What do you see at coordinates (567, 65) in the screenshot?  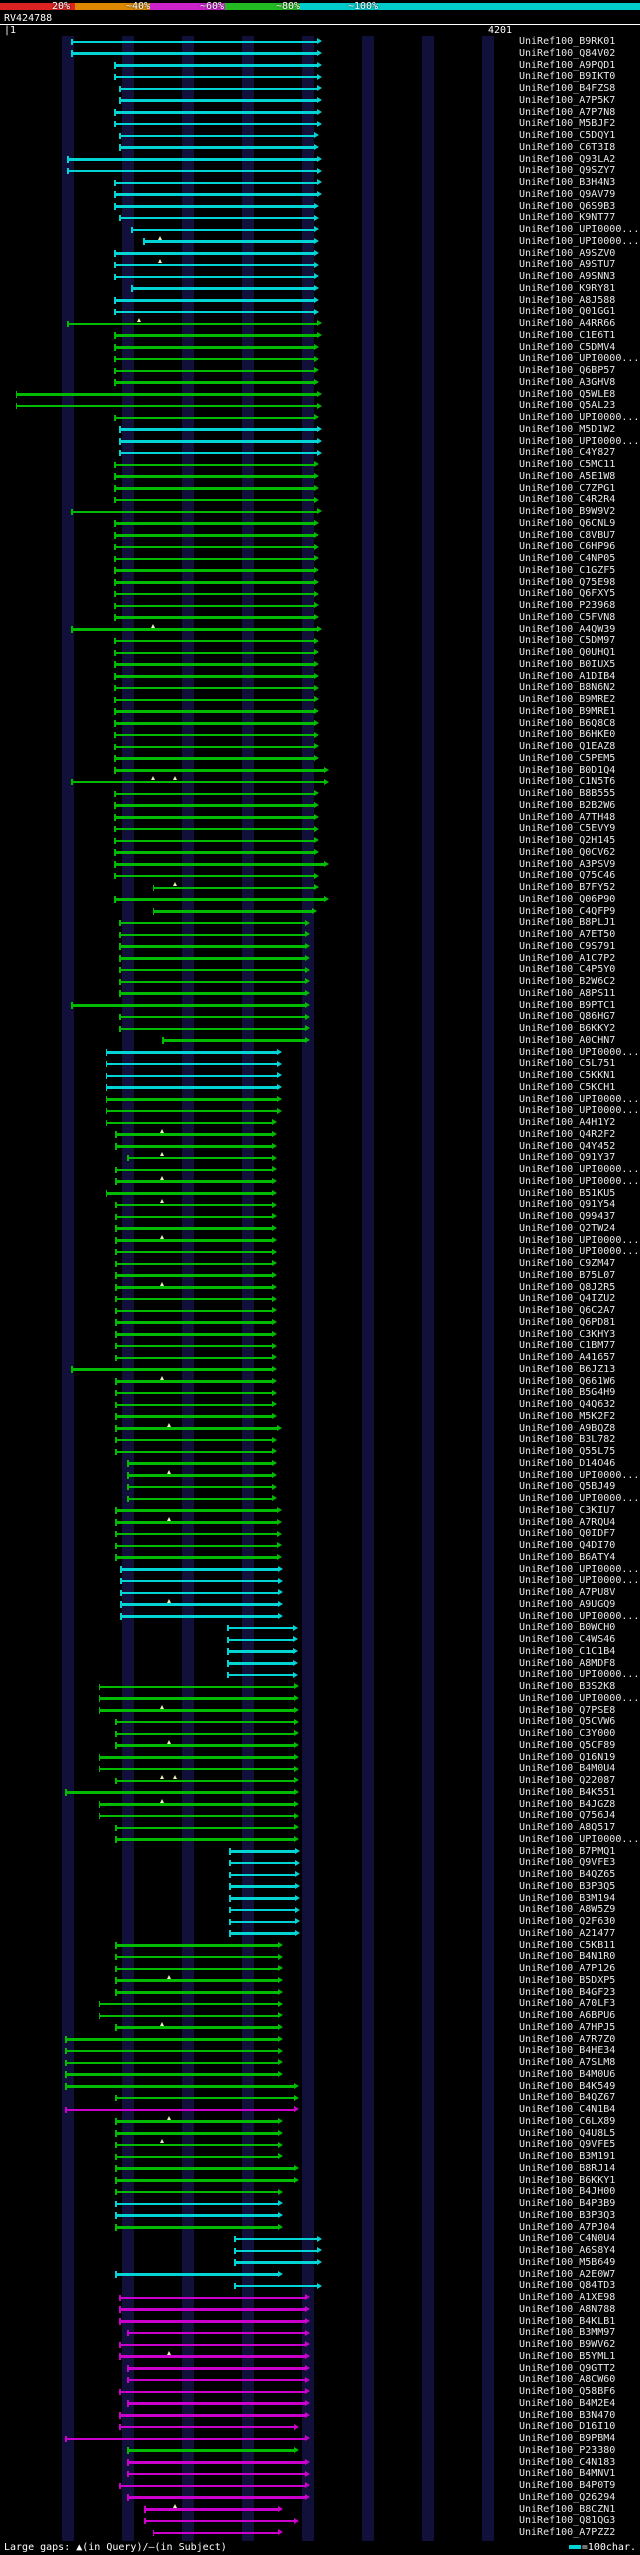 I see `hit-label: UniRef100_A9PQD1` at bounding box center [567, 65].